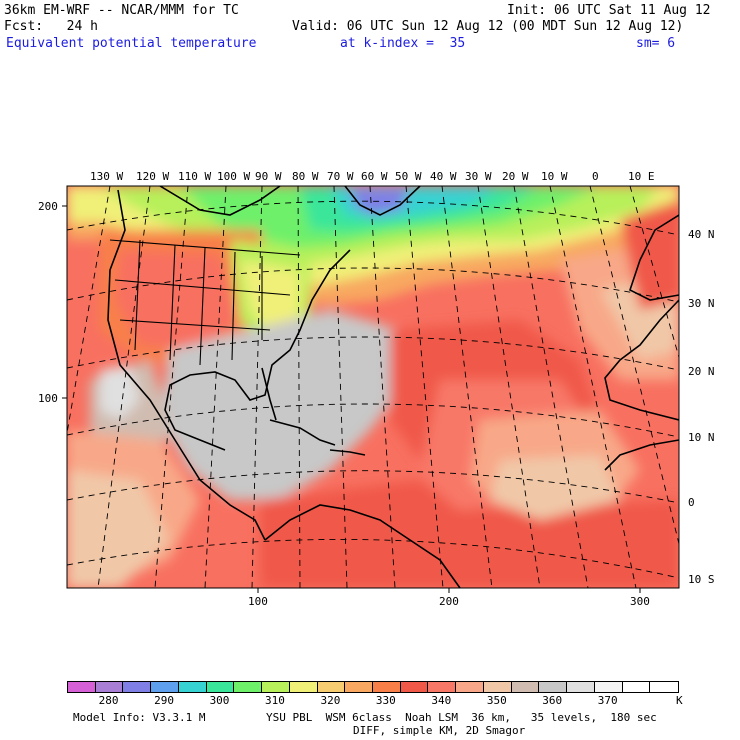 The height and width of the screenshot is (740, 740). Describe the element at coordinates (701, 303) in the screenshot. I see `lat-label: 30 N` at that location.